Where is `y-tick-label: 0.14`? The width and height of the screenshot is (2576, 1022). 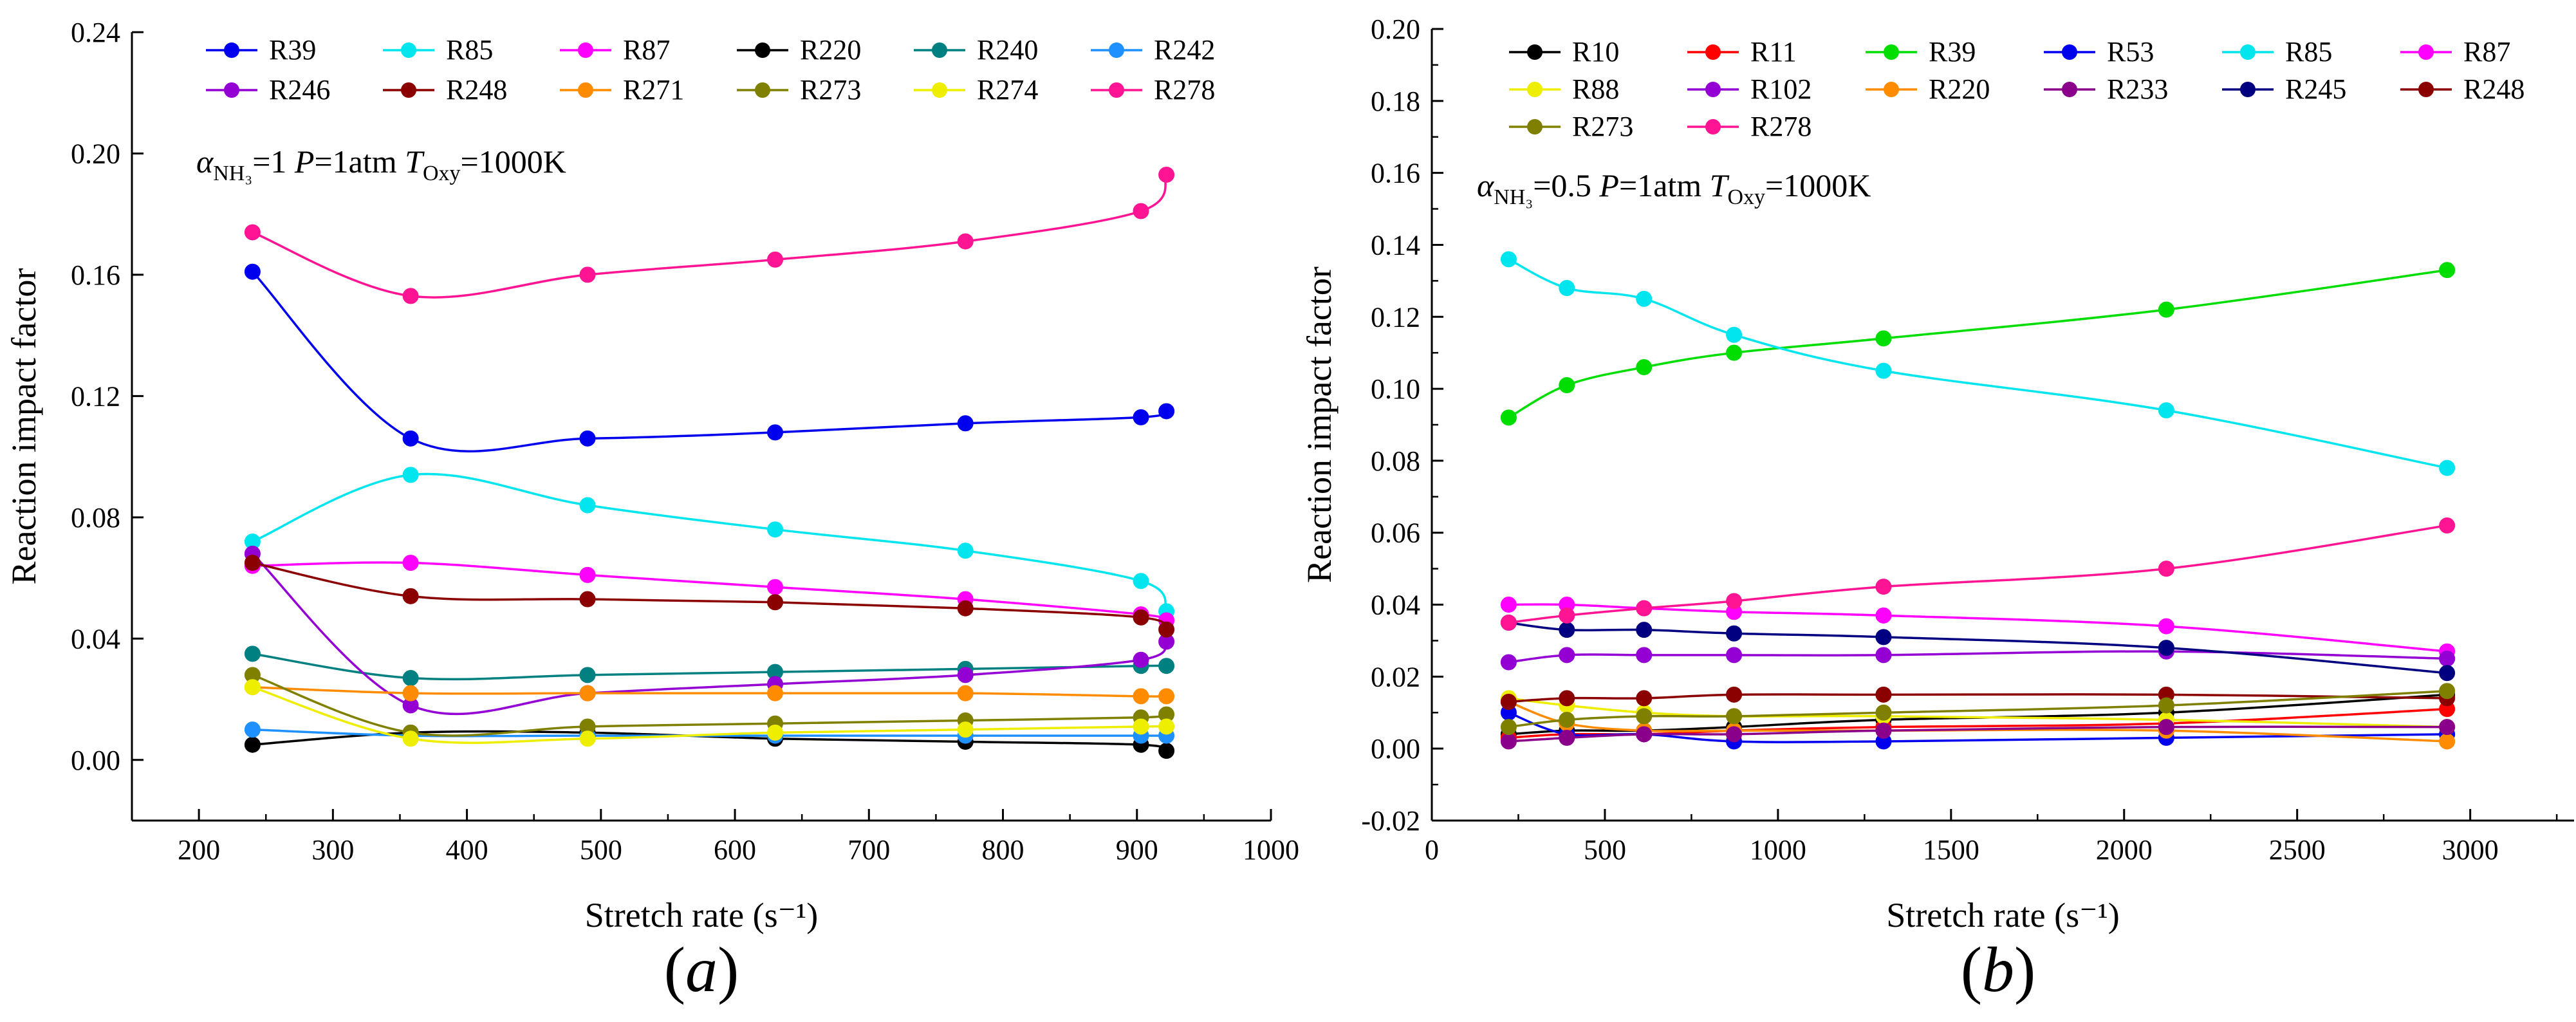 y-tick-label: 0.14 is located at coordinates (1396, 245).